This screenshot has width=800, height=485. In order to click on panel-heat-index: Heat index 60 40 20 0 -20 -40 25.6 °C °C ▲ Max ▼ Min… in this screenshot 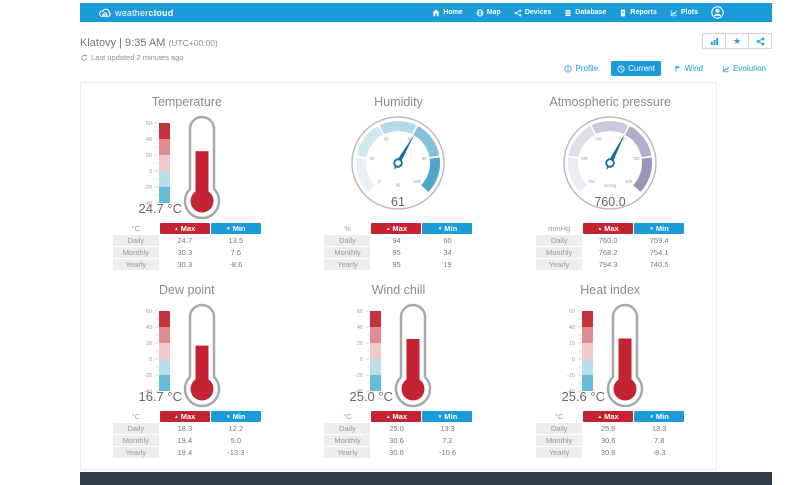, I will do `click(610, 367)`.